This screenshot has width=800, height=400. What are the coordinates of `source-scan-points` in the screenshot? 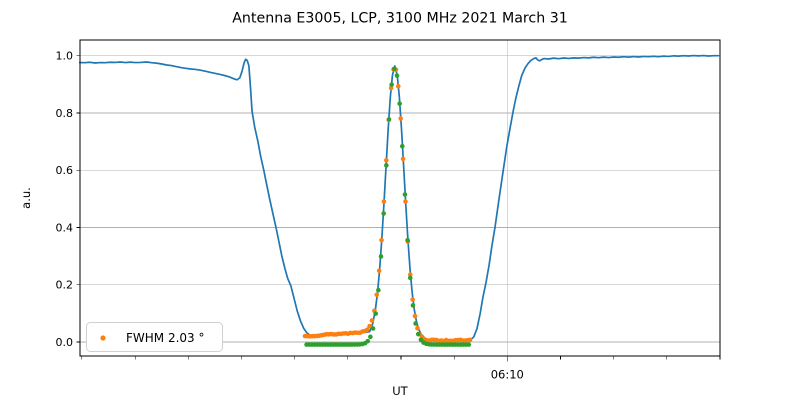 It's located at (387, 205).